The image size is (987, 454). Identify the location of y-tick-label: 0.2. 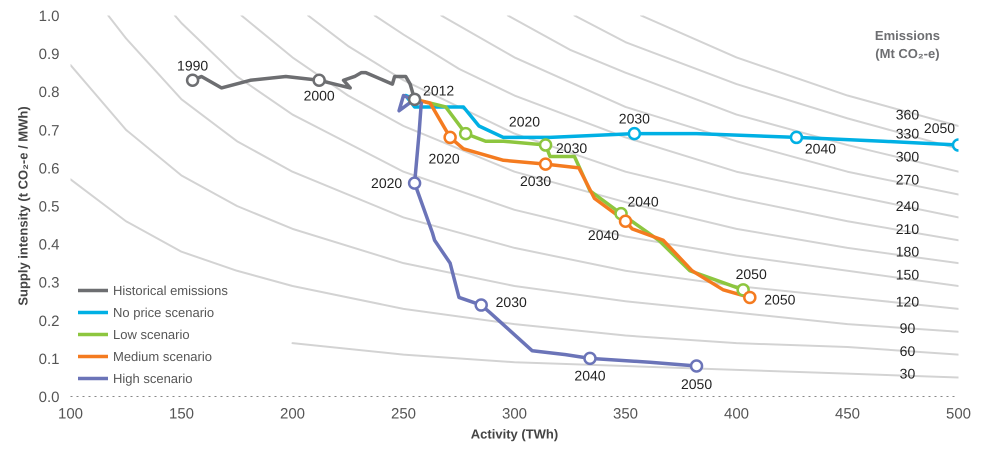
(49, 321).